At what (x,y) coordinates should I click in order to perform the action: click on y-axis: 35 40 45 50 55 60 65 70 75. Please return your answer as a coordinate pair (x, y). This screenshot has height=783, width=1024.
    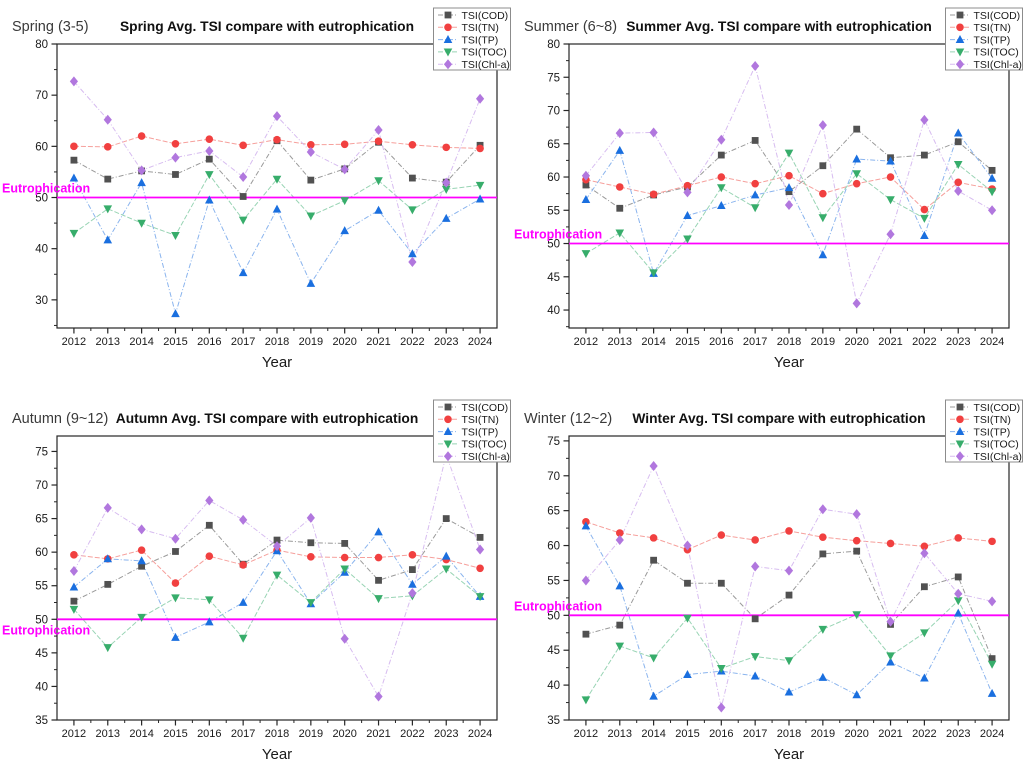
    Looking at the image, I should click on (558, 581).